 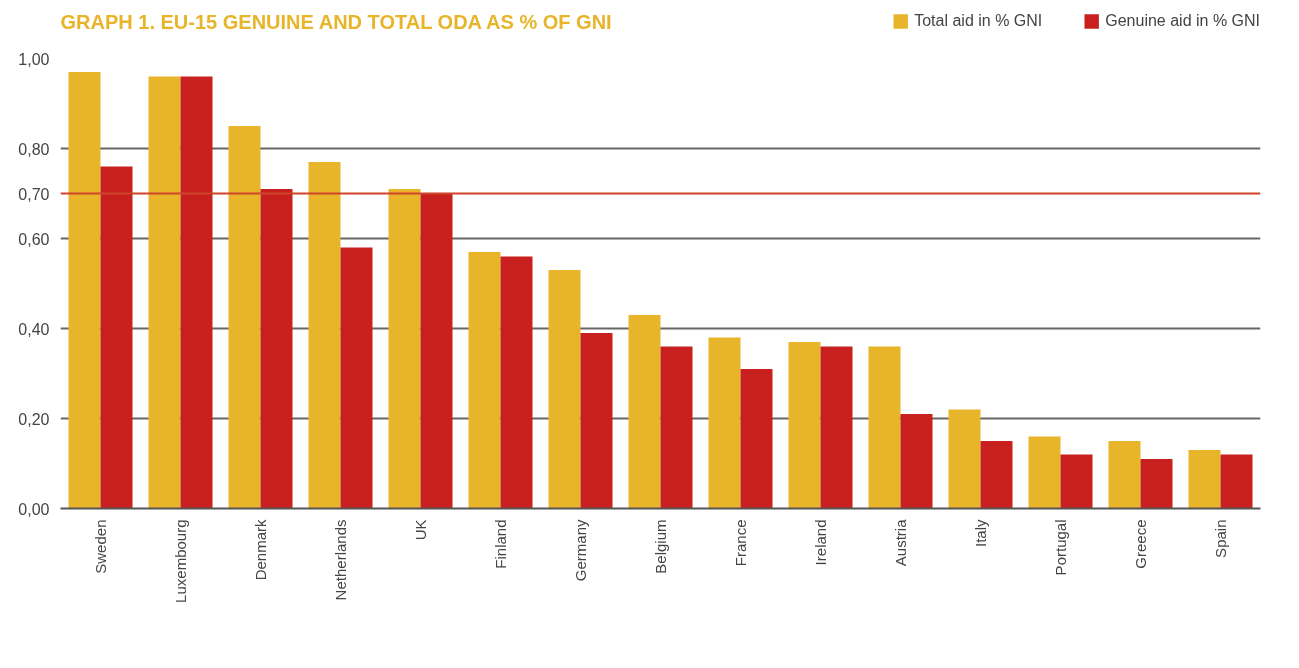 What do you see at coordinates (34, 419) in the screenshot?
I see `y-tick-label: 0,20` at bounding box center [34, 419].